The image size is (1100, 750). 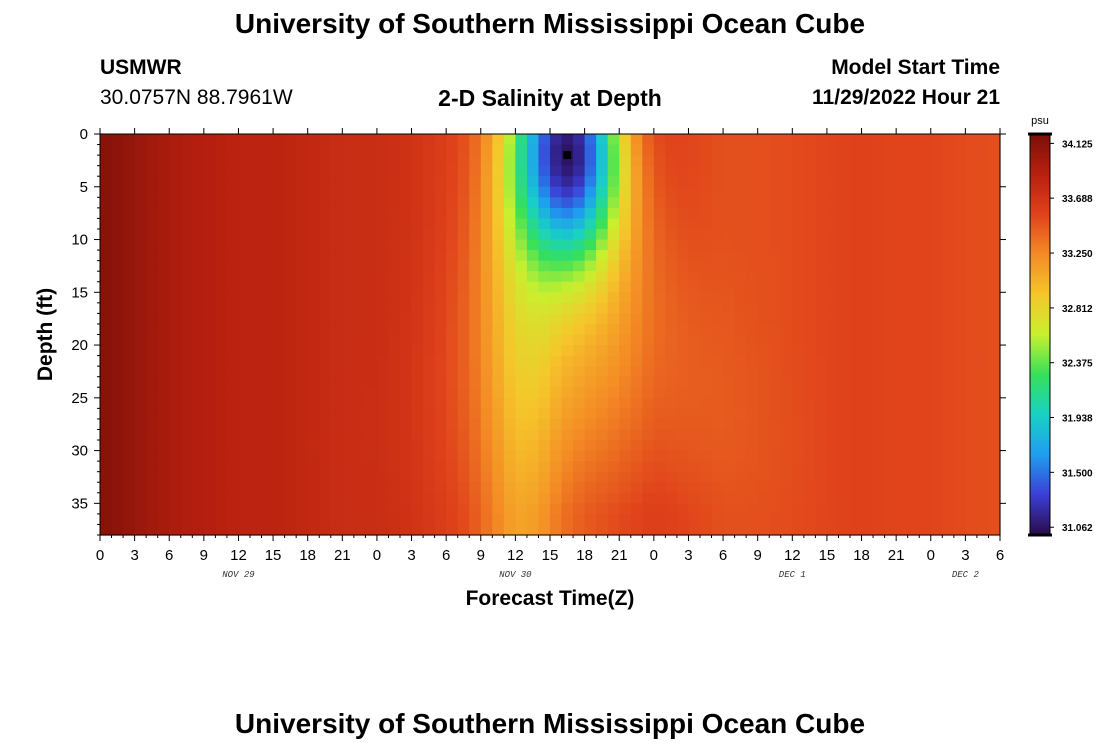 What do you see at coordinates (79, 345) in the screenshot?
I see `y-tick-label: 20` at bounding box center [79, 345].